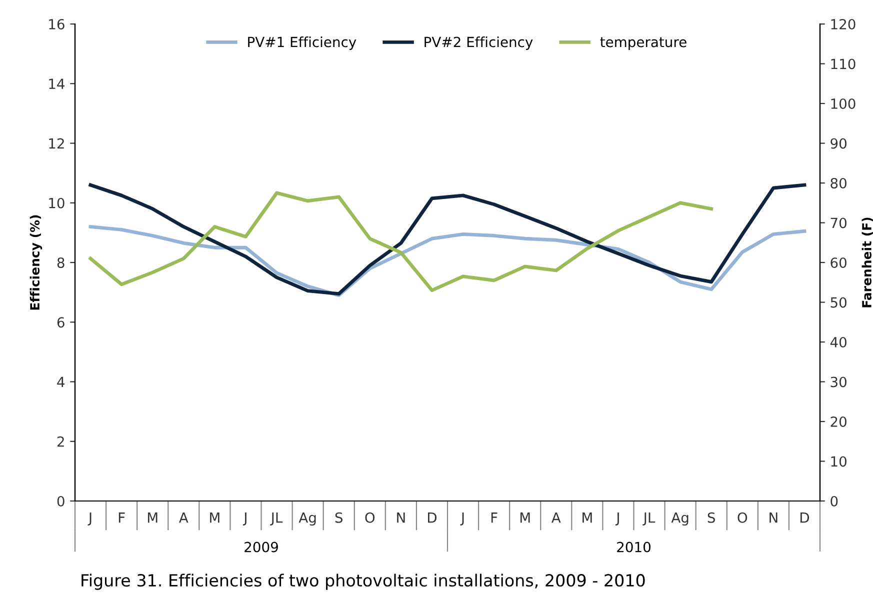 Image resolution: width=873 pixels, height=605 pixels. What do you see at coordinates (838, 461) in the screenshot?
I see `y2-tick-label: 10` at bounding box center [838, 461].